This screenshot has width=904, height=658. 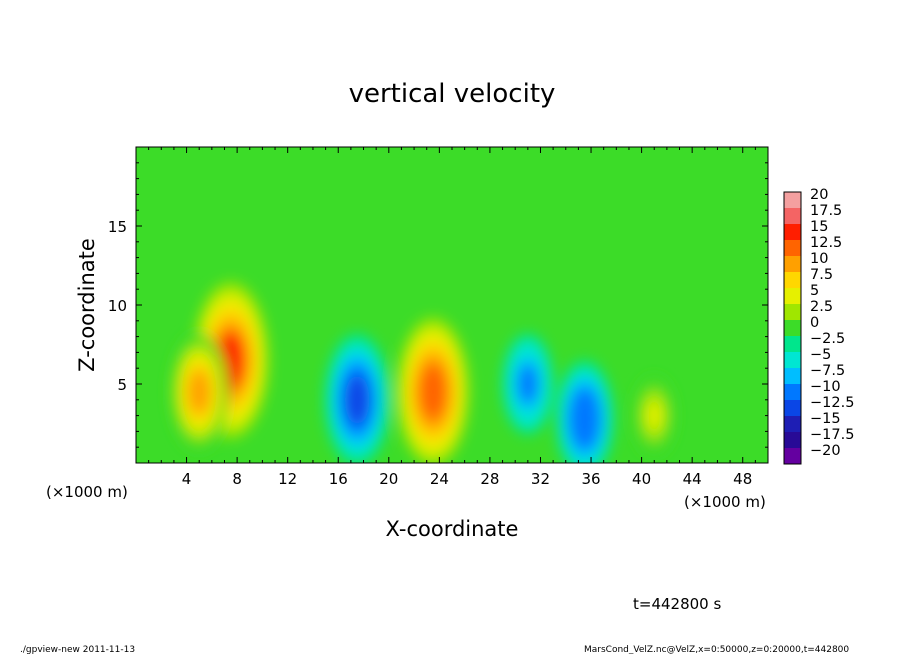 What do you see at coordinates (77, 649) in the screenshot?
I see `footer-left: ./gpview-new 2011-11-13` at bounding box center [77, 649].